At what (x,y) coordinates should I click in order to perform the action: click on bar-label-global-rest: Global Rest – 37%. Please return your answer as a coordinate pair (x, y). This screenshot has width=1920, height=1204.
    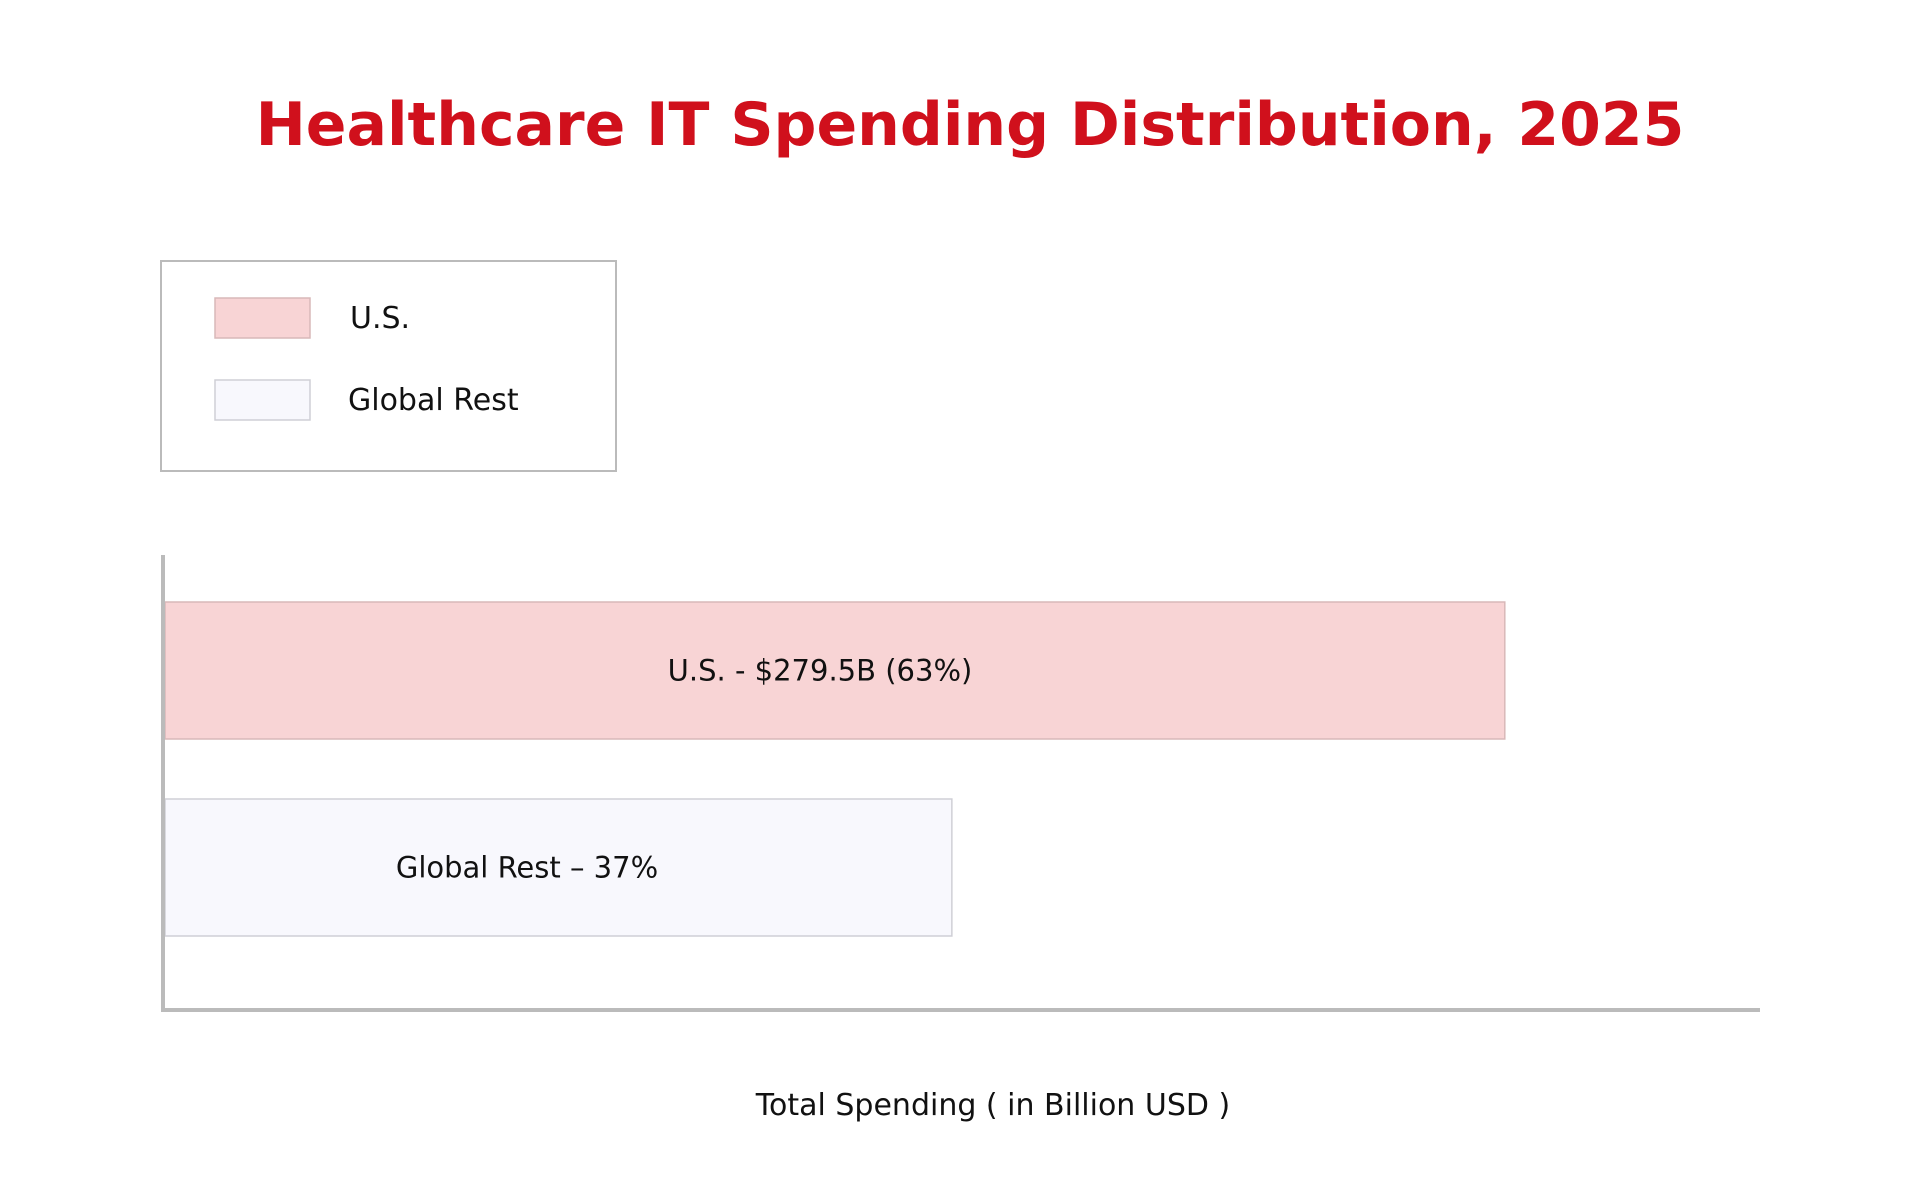
    Looking at the image, I should click on (527, 868).